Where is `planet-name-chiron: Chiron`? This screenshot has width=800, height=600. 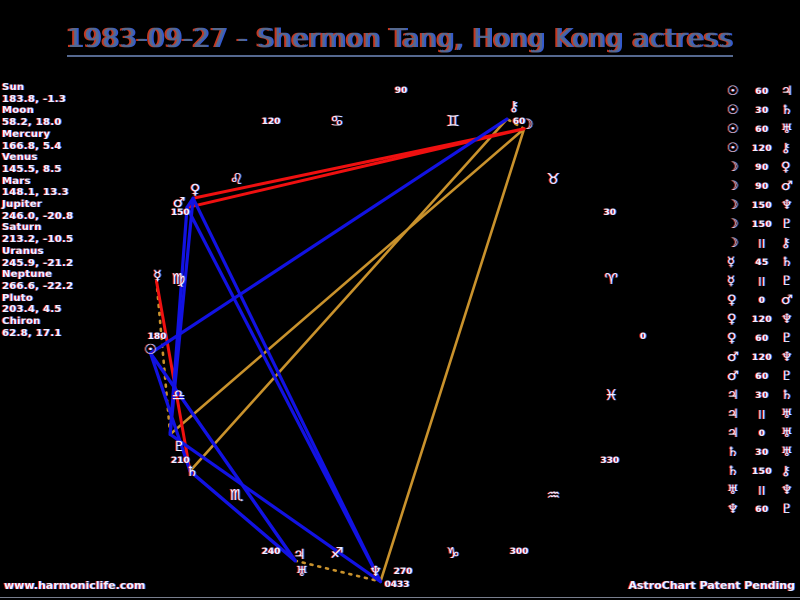 planet-name-chiron: Chiron is located at coordinates (21, 322).